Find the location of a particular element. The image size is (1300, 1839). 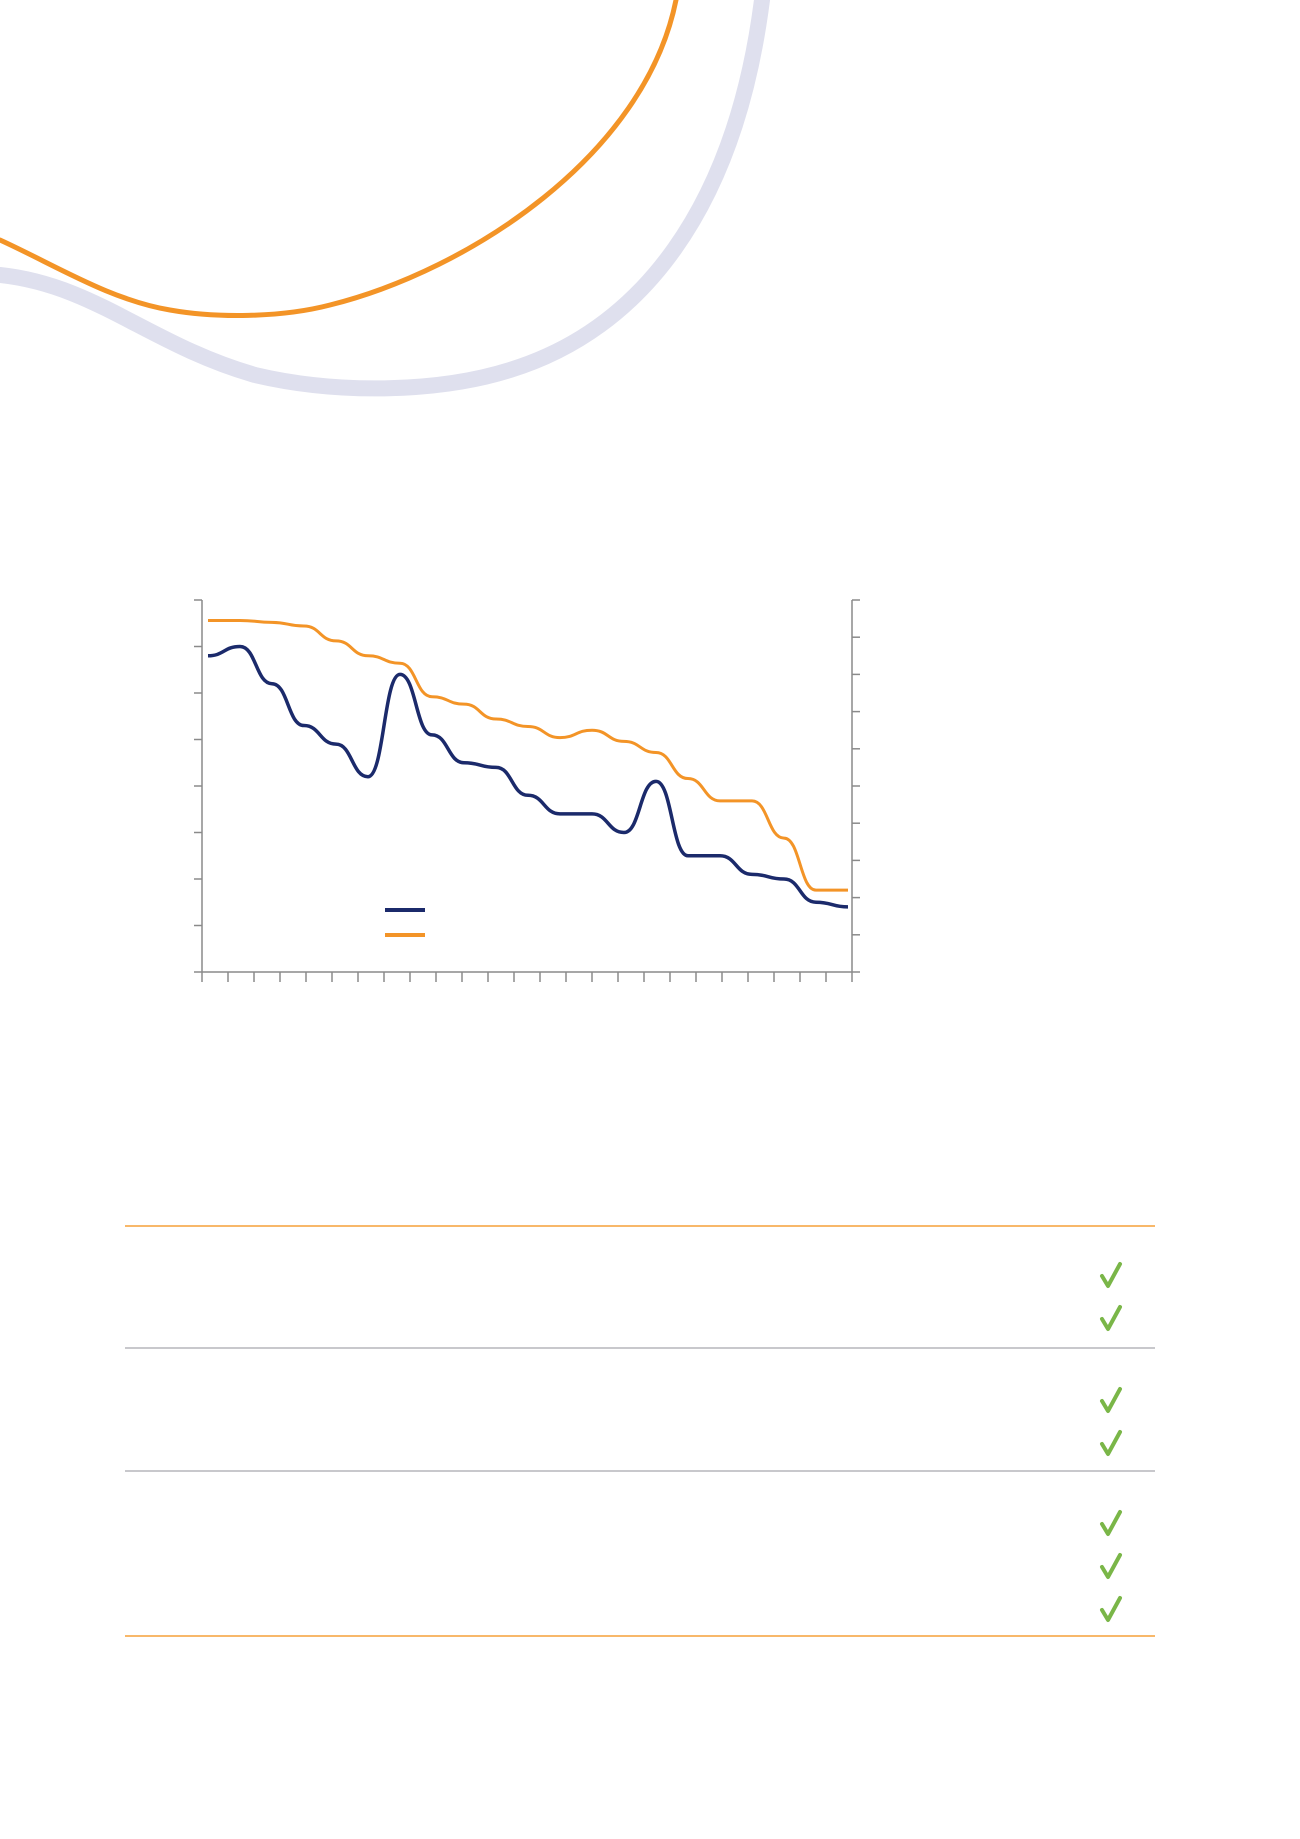

decorative-swoosh-graphic is located at coordinates (385, 198).